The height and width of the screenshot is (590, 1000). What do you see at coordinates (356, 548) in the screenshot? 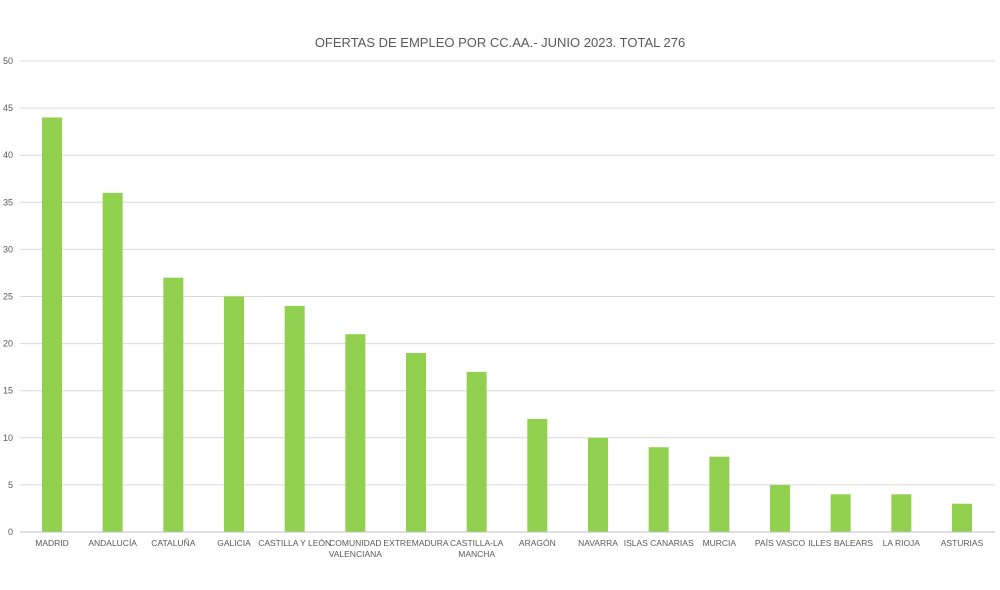
I see `x-tick-label: COMUNIDAD VALENCIANA` at bounding box center [356, 548].